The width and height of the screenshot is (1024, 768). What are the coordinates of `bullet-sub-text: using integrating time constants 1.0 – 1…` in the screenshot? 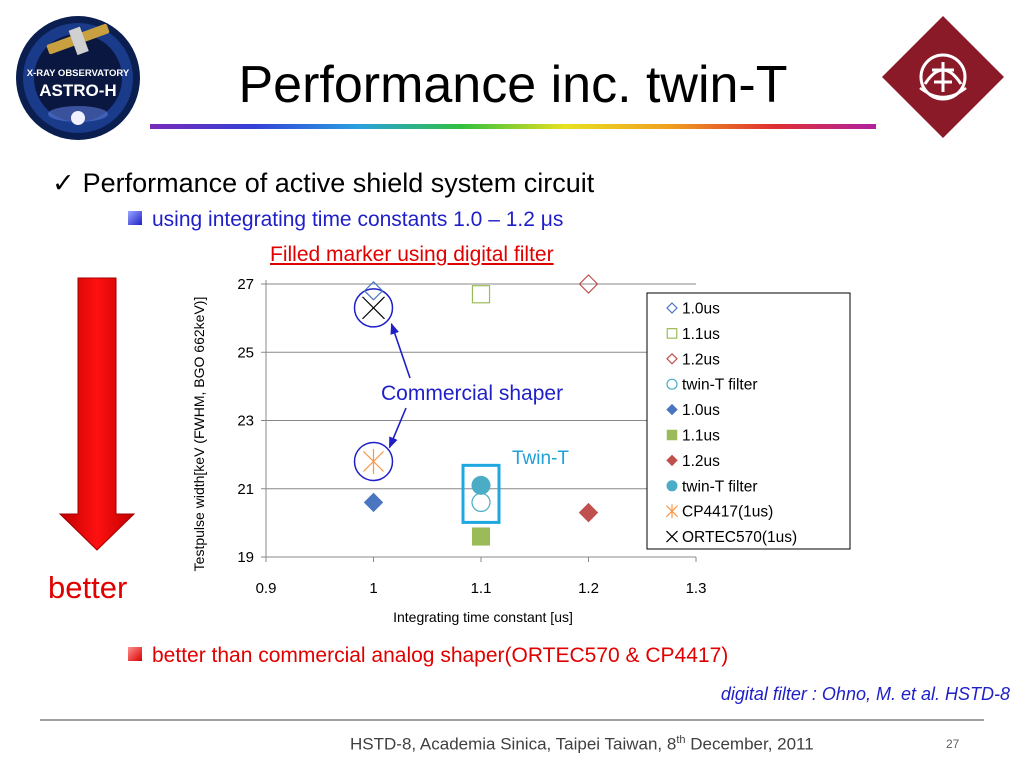 It's located at (358, 219).